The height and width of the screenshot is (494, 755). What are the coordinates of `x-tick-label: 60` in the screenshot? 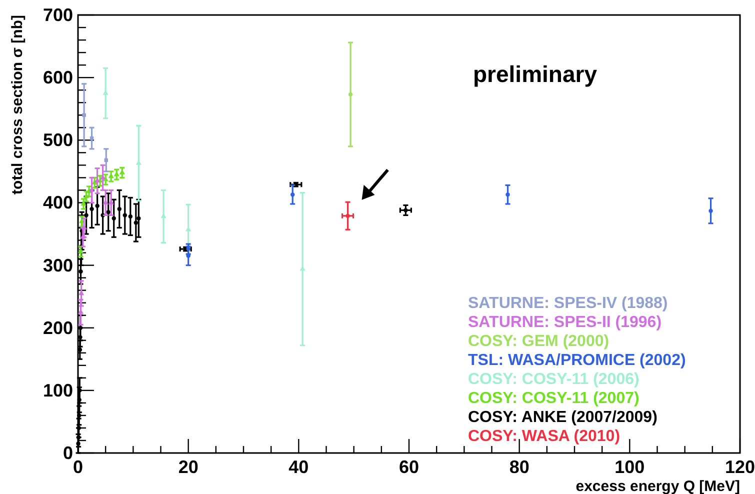 It's located at (409, 467).